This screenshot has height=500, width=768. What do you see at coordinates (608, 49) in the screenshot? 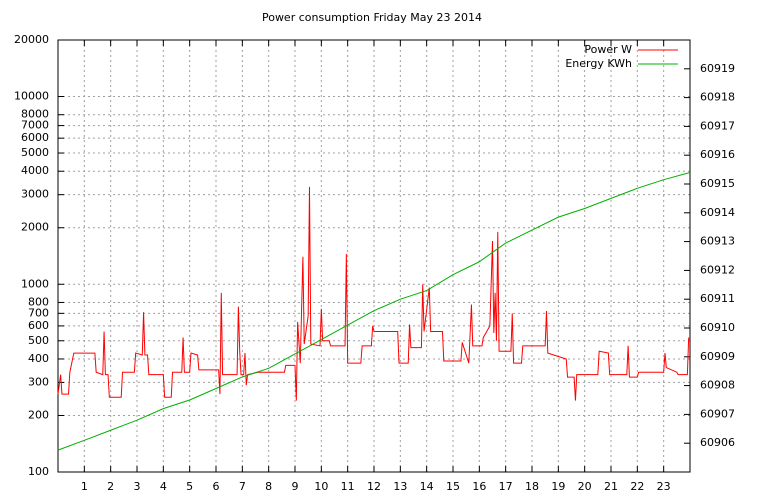
I see `legend-label: Power W` at bounding box center [608, 49].